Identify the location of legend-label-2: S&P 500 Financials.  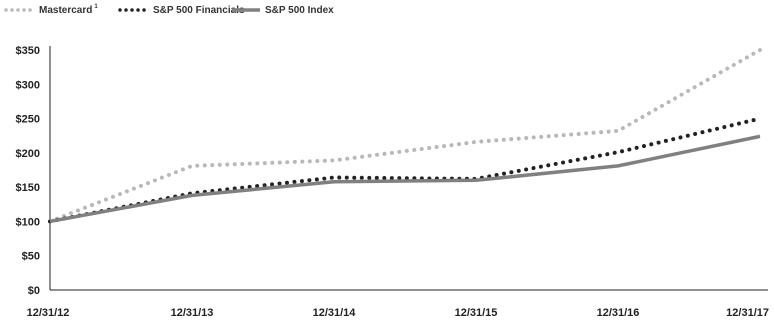
(199, 10).